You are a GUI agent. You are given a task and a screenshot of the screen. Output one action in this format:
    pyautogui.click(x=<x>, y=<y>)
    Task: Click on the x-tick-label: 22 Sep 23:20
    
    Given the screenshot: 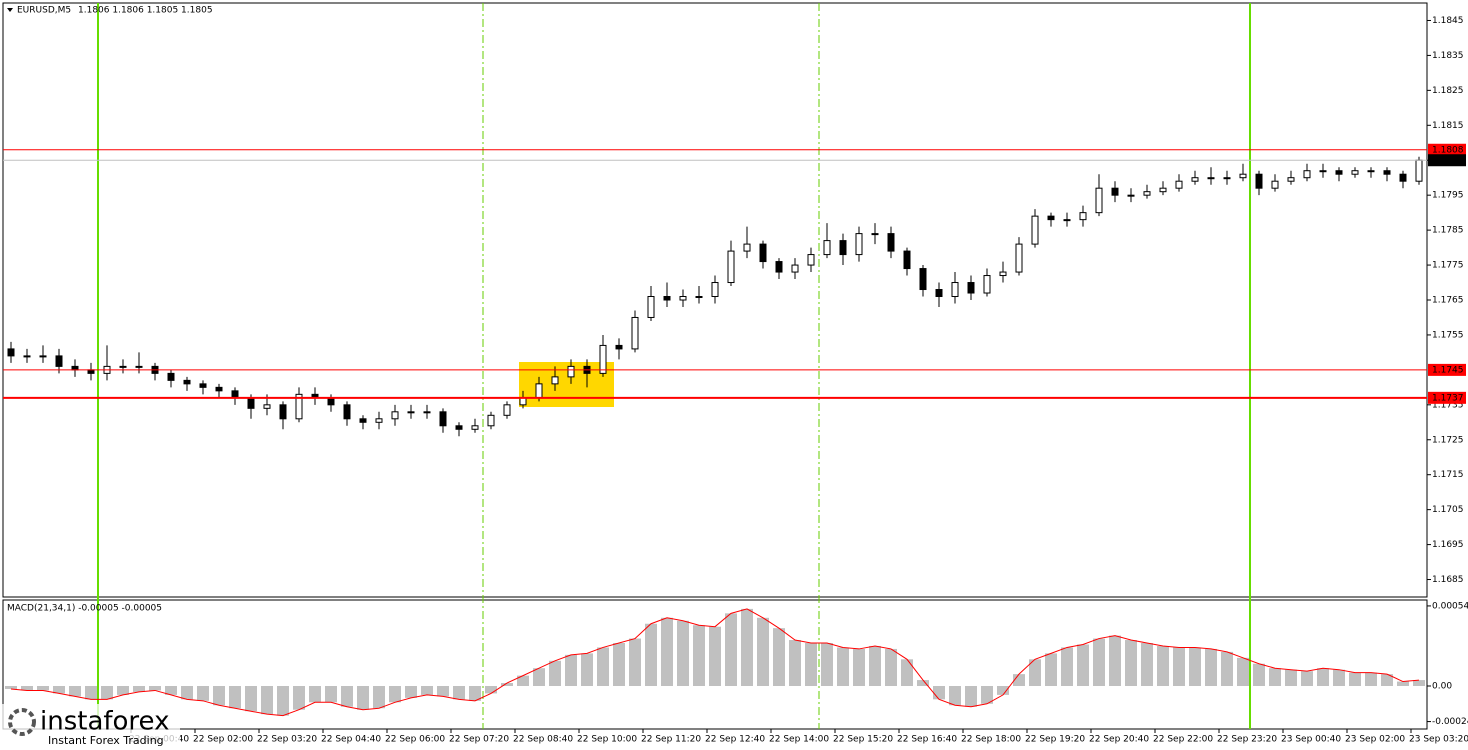 What is the action you would take?
    pyautogui.click(x=1247, y=740)
    